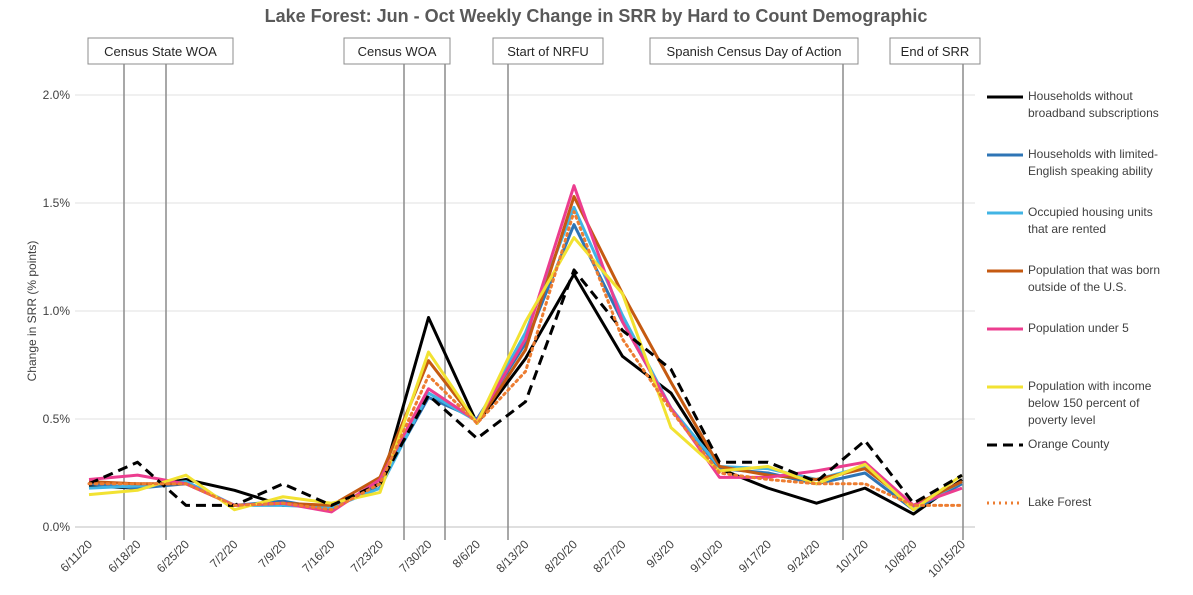 The image size is (1193, 595). I want to click on x-tick-label: 10/1/20, so click(852, 556).